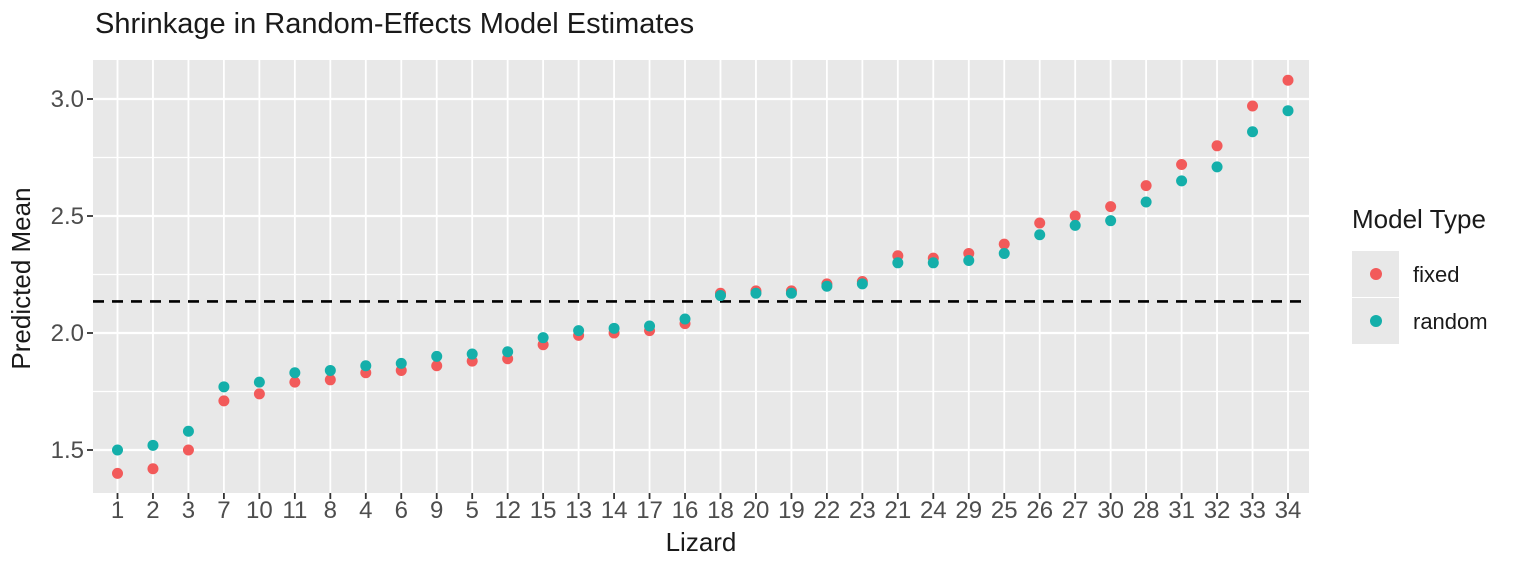 The height and width of the screenshot is (576, 1536). I want to click on x-tick-label: 24, so click(933, 510).